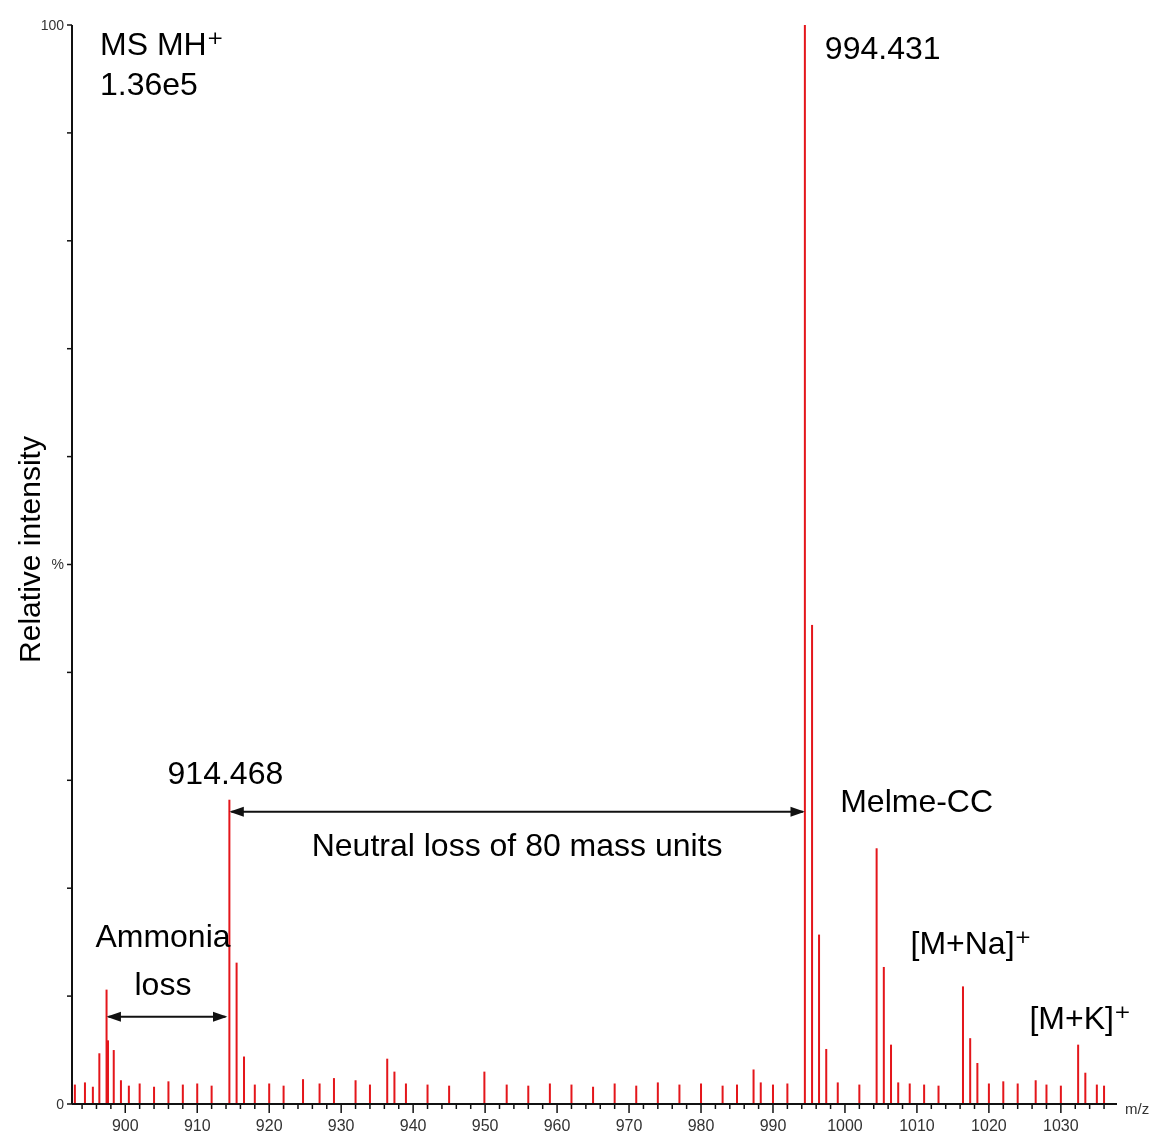 This screenshot has height=1136, width=1161. What do you see at coordinates (269, 1125) in the screenshot?
I see `x-tick-label: 920` at bounding box center [269, 1125].